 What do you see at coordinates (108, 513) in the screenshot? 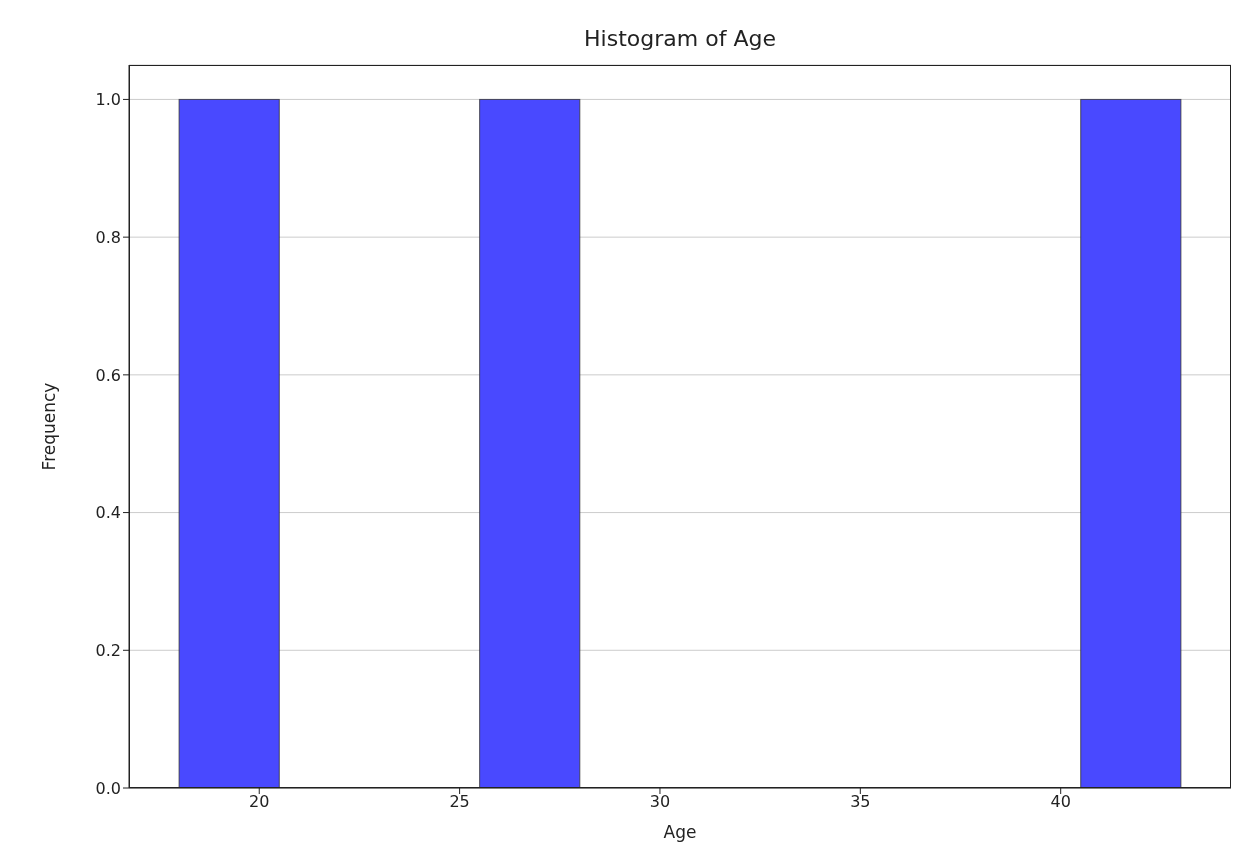
I see `y-tick-label: 0.4` at bounding box center [108, 513].